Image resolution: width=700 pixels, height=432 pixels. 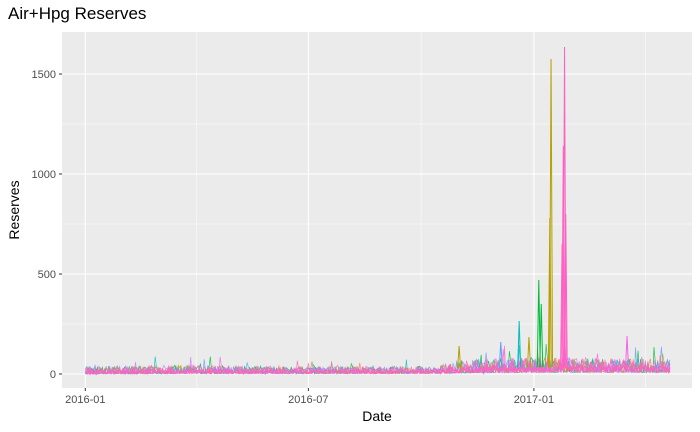 I want to click on y-tick-label: 500, so click(x=47, y=275).